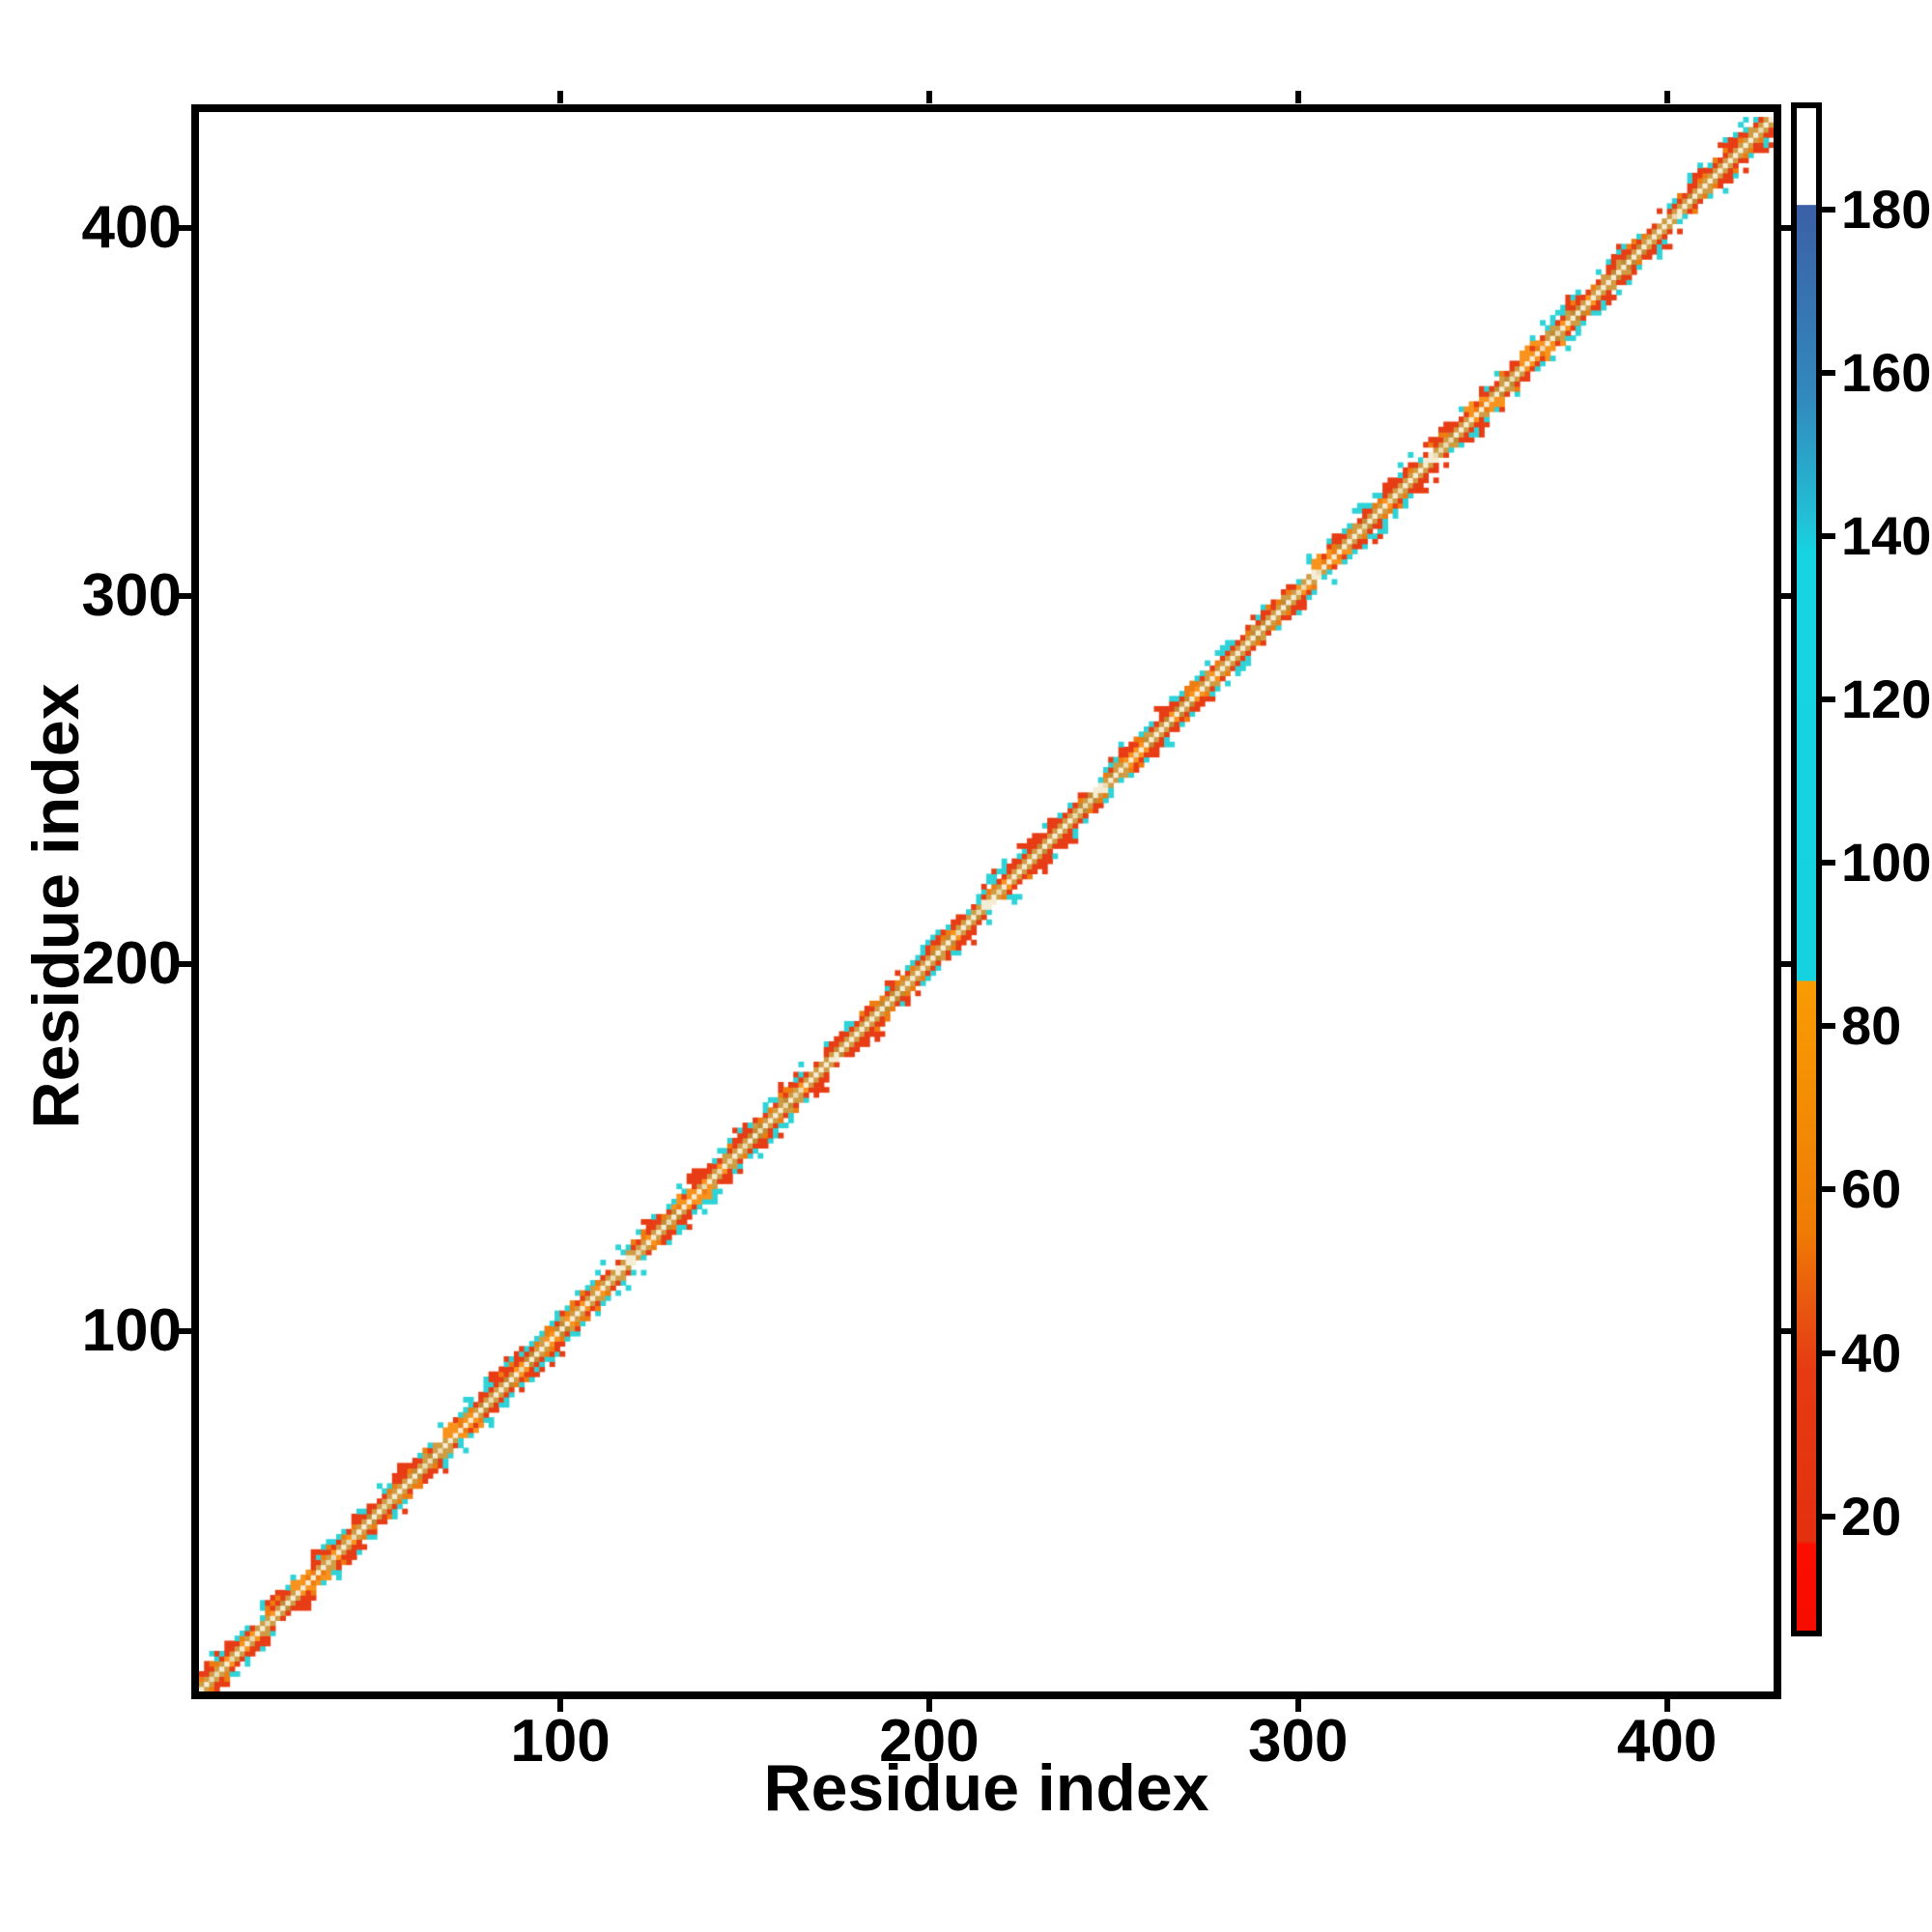 The image size is (1932, 1932). I want to click on y-tick-label: 300, so click(131, 595).